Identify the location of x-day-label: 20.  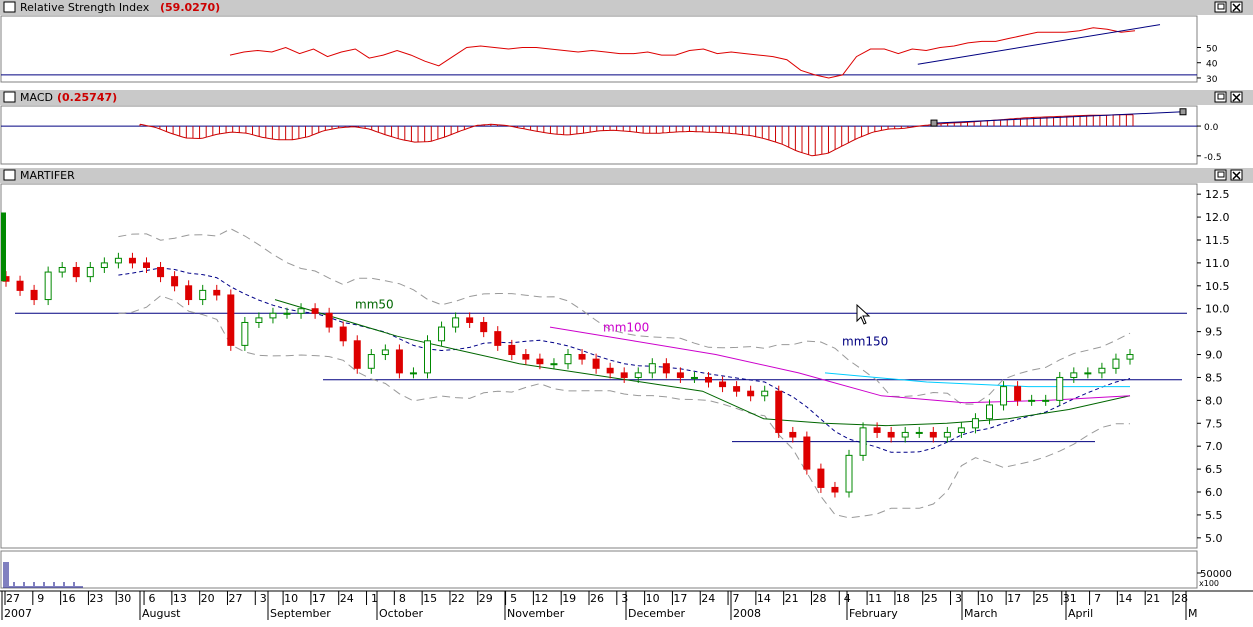
(208, 598).